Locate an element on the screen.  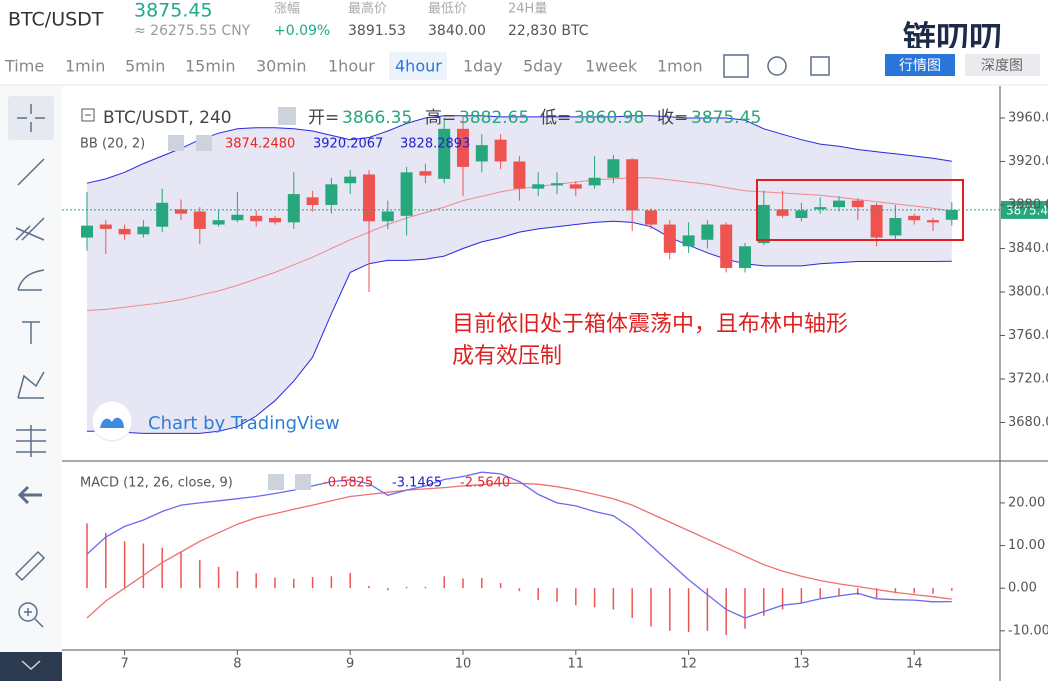
ohlc-label: 高= is located at coordinates (440, 118).